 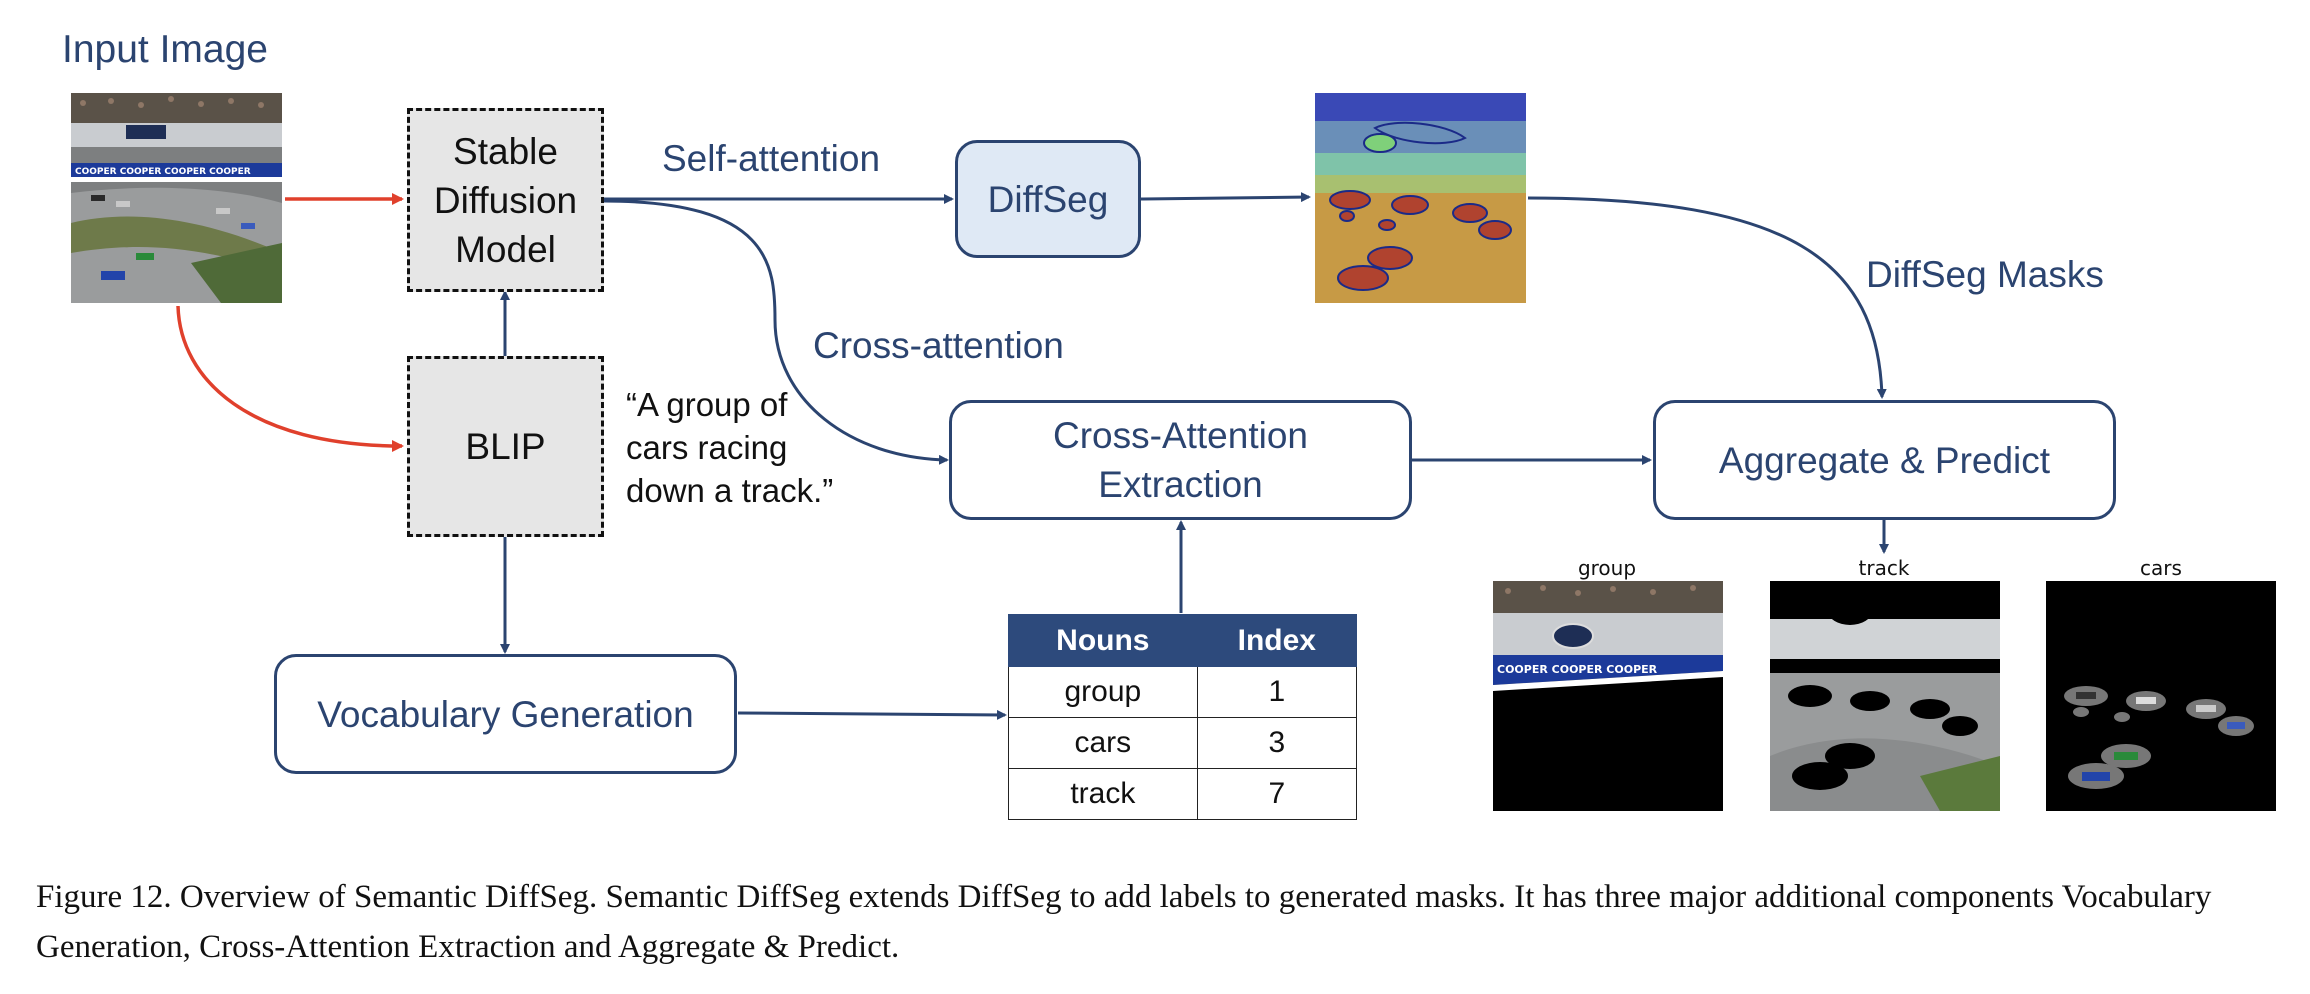 I want to click on index-cell: 3, so click(x=1277, y=743).